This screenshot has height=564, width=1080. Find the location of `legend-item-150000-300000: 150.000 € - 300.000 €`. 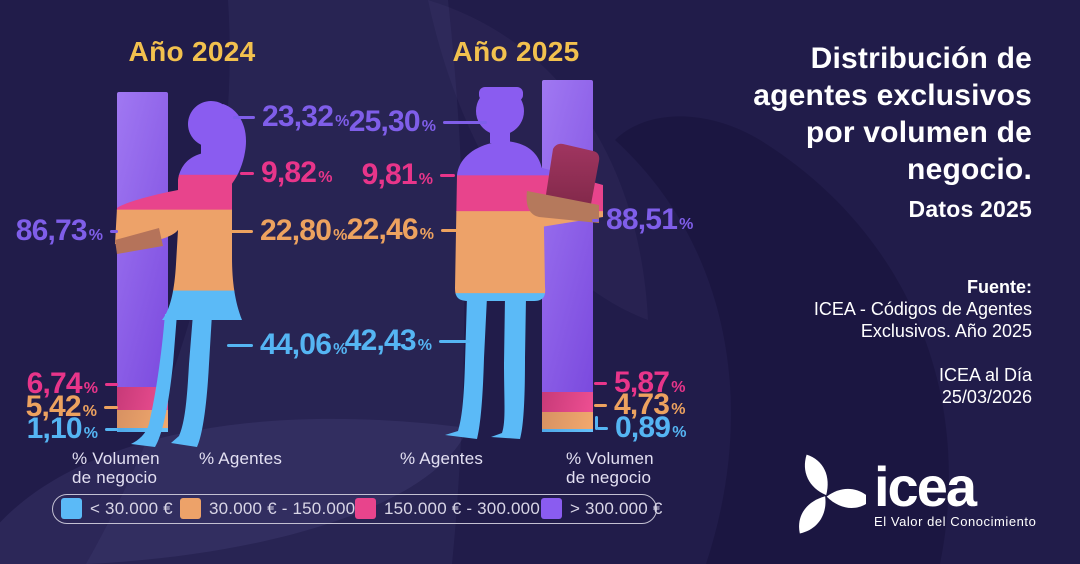

legend-item-150000-300000: 150.000 € - 300.000 € is located at coordinates (455, 508).